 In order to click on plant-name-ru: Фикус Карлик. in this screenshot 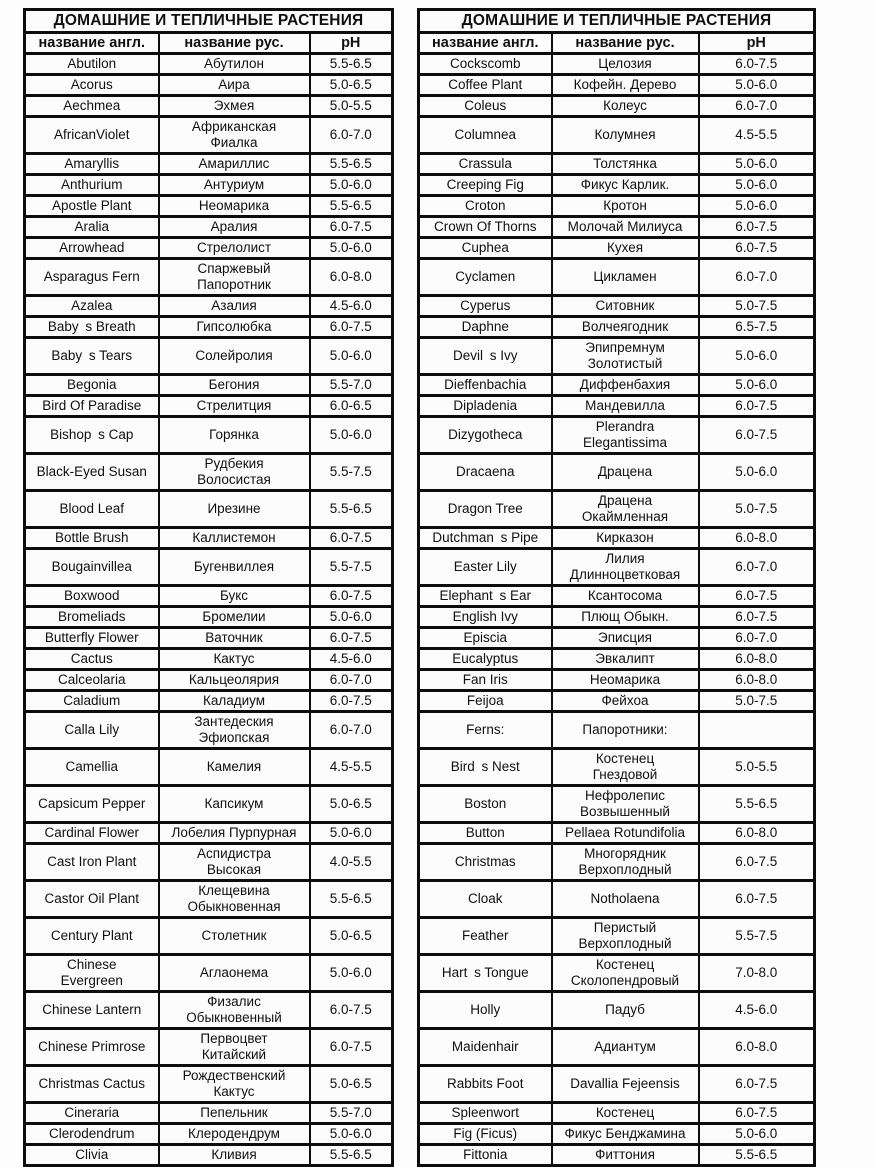, I will do `click(625, 185)`.